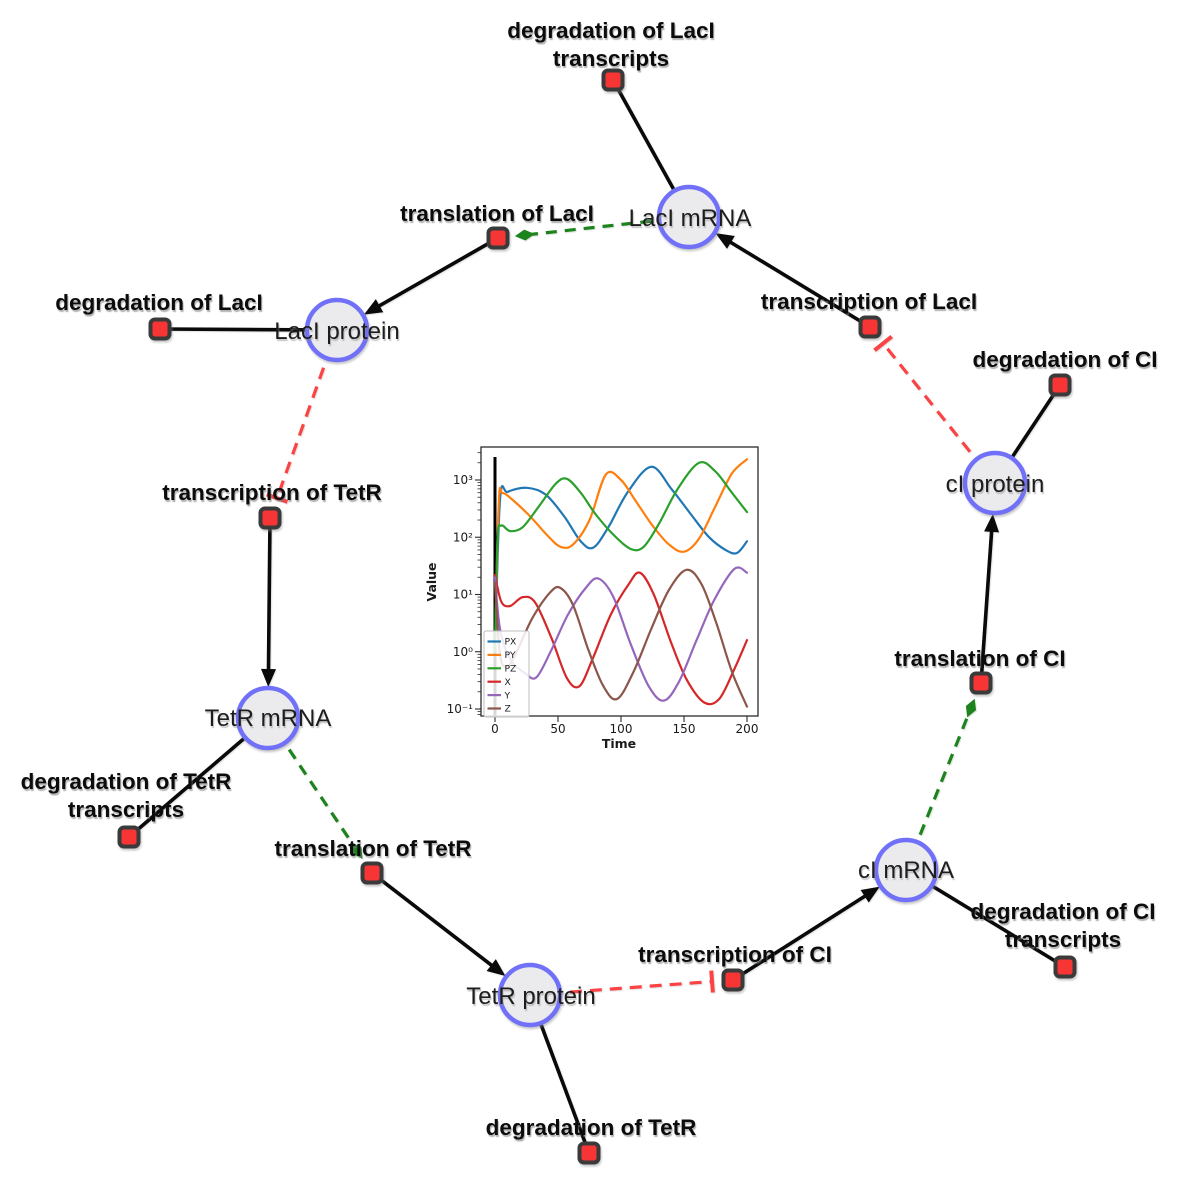 This screenshot has height=1200, width=1189. What do you see at coordinates (613, 80) in the screenshot?
I see `reaction-node-deg_laci_tx` at bounding box center [613, 80].